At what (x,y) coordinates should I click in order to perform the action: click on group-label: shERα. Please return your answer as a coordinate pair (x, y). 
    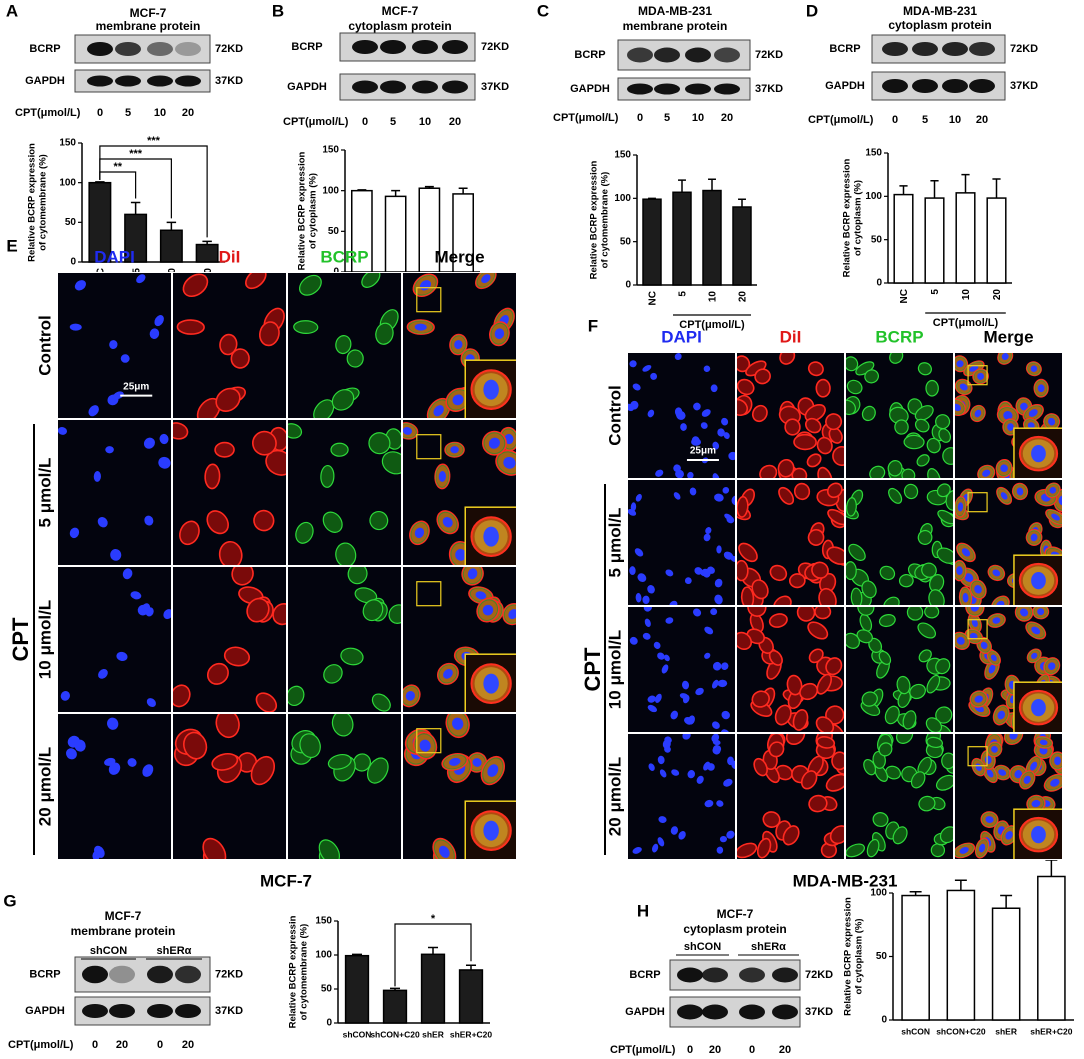
    Looking at the image, I should click on (768, 947).